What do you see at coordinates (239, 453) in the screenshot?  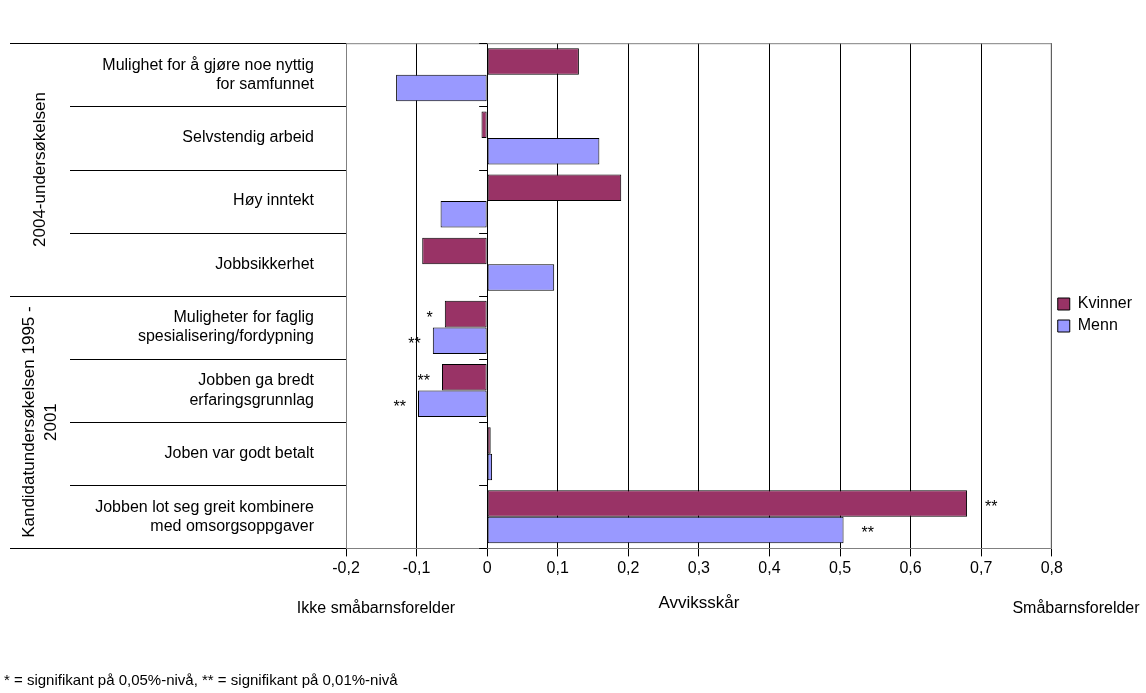 I see `y-tick-label: Joben var godt betalt` at bounding box center [239, 453].